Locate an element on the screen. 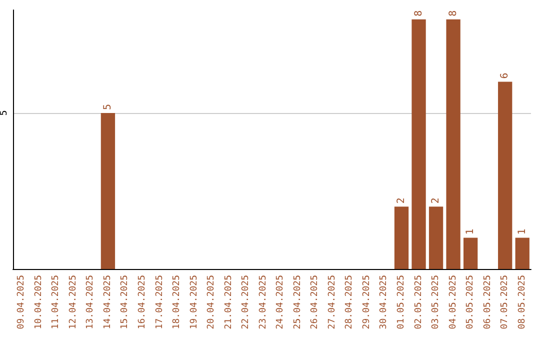 Image resolution: width=540 pixels, height=340 pixels. x-tick-label: 14.04.2025 is located at coordinates (107, 302).